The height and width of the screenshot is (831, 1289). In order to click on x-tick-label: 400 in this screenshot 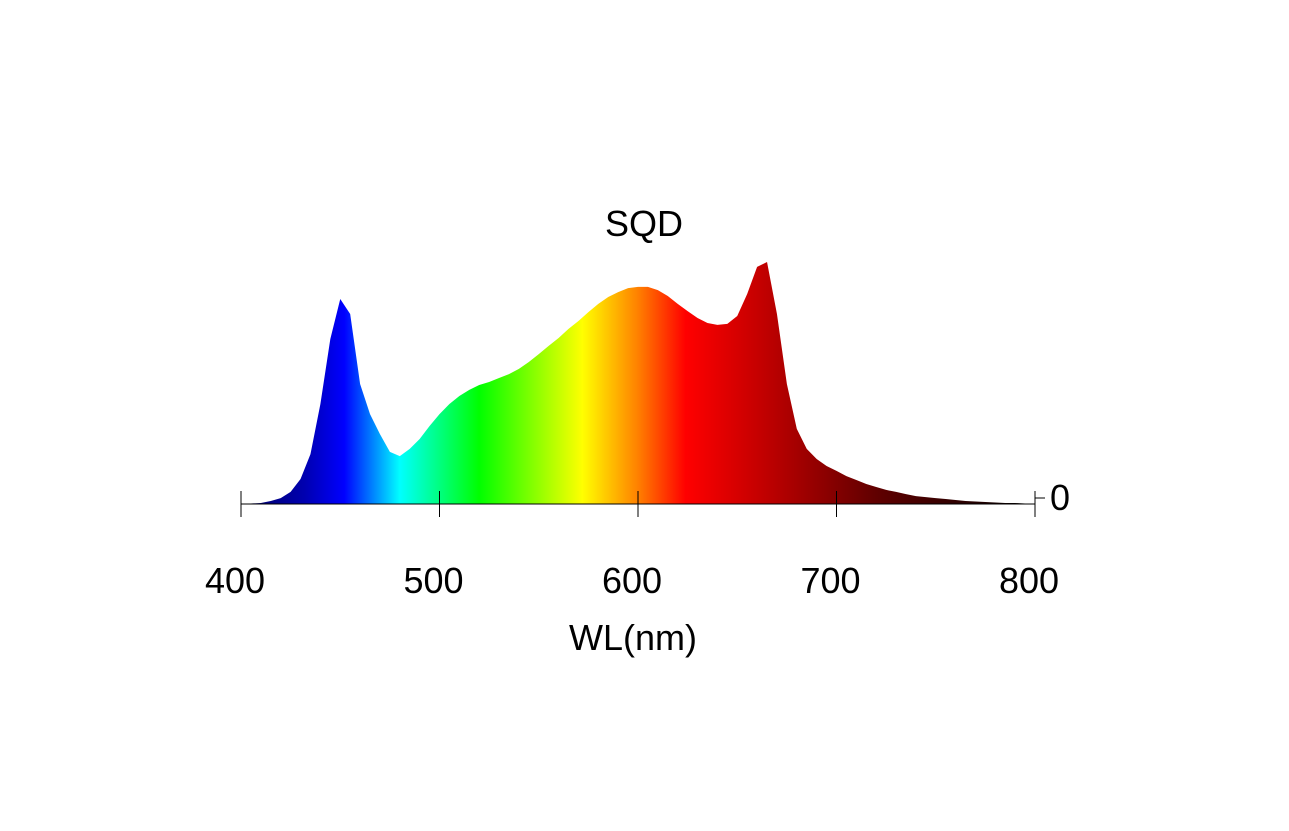, I will do `click(235, 580)`.